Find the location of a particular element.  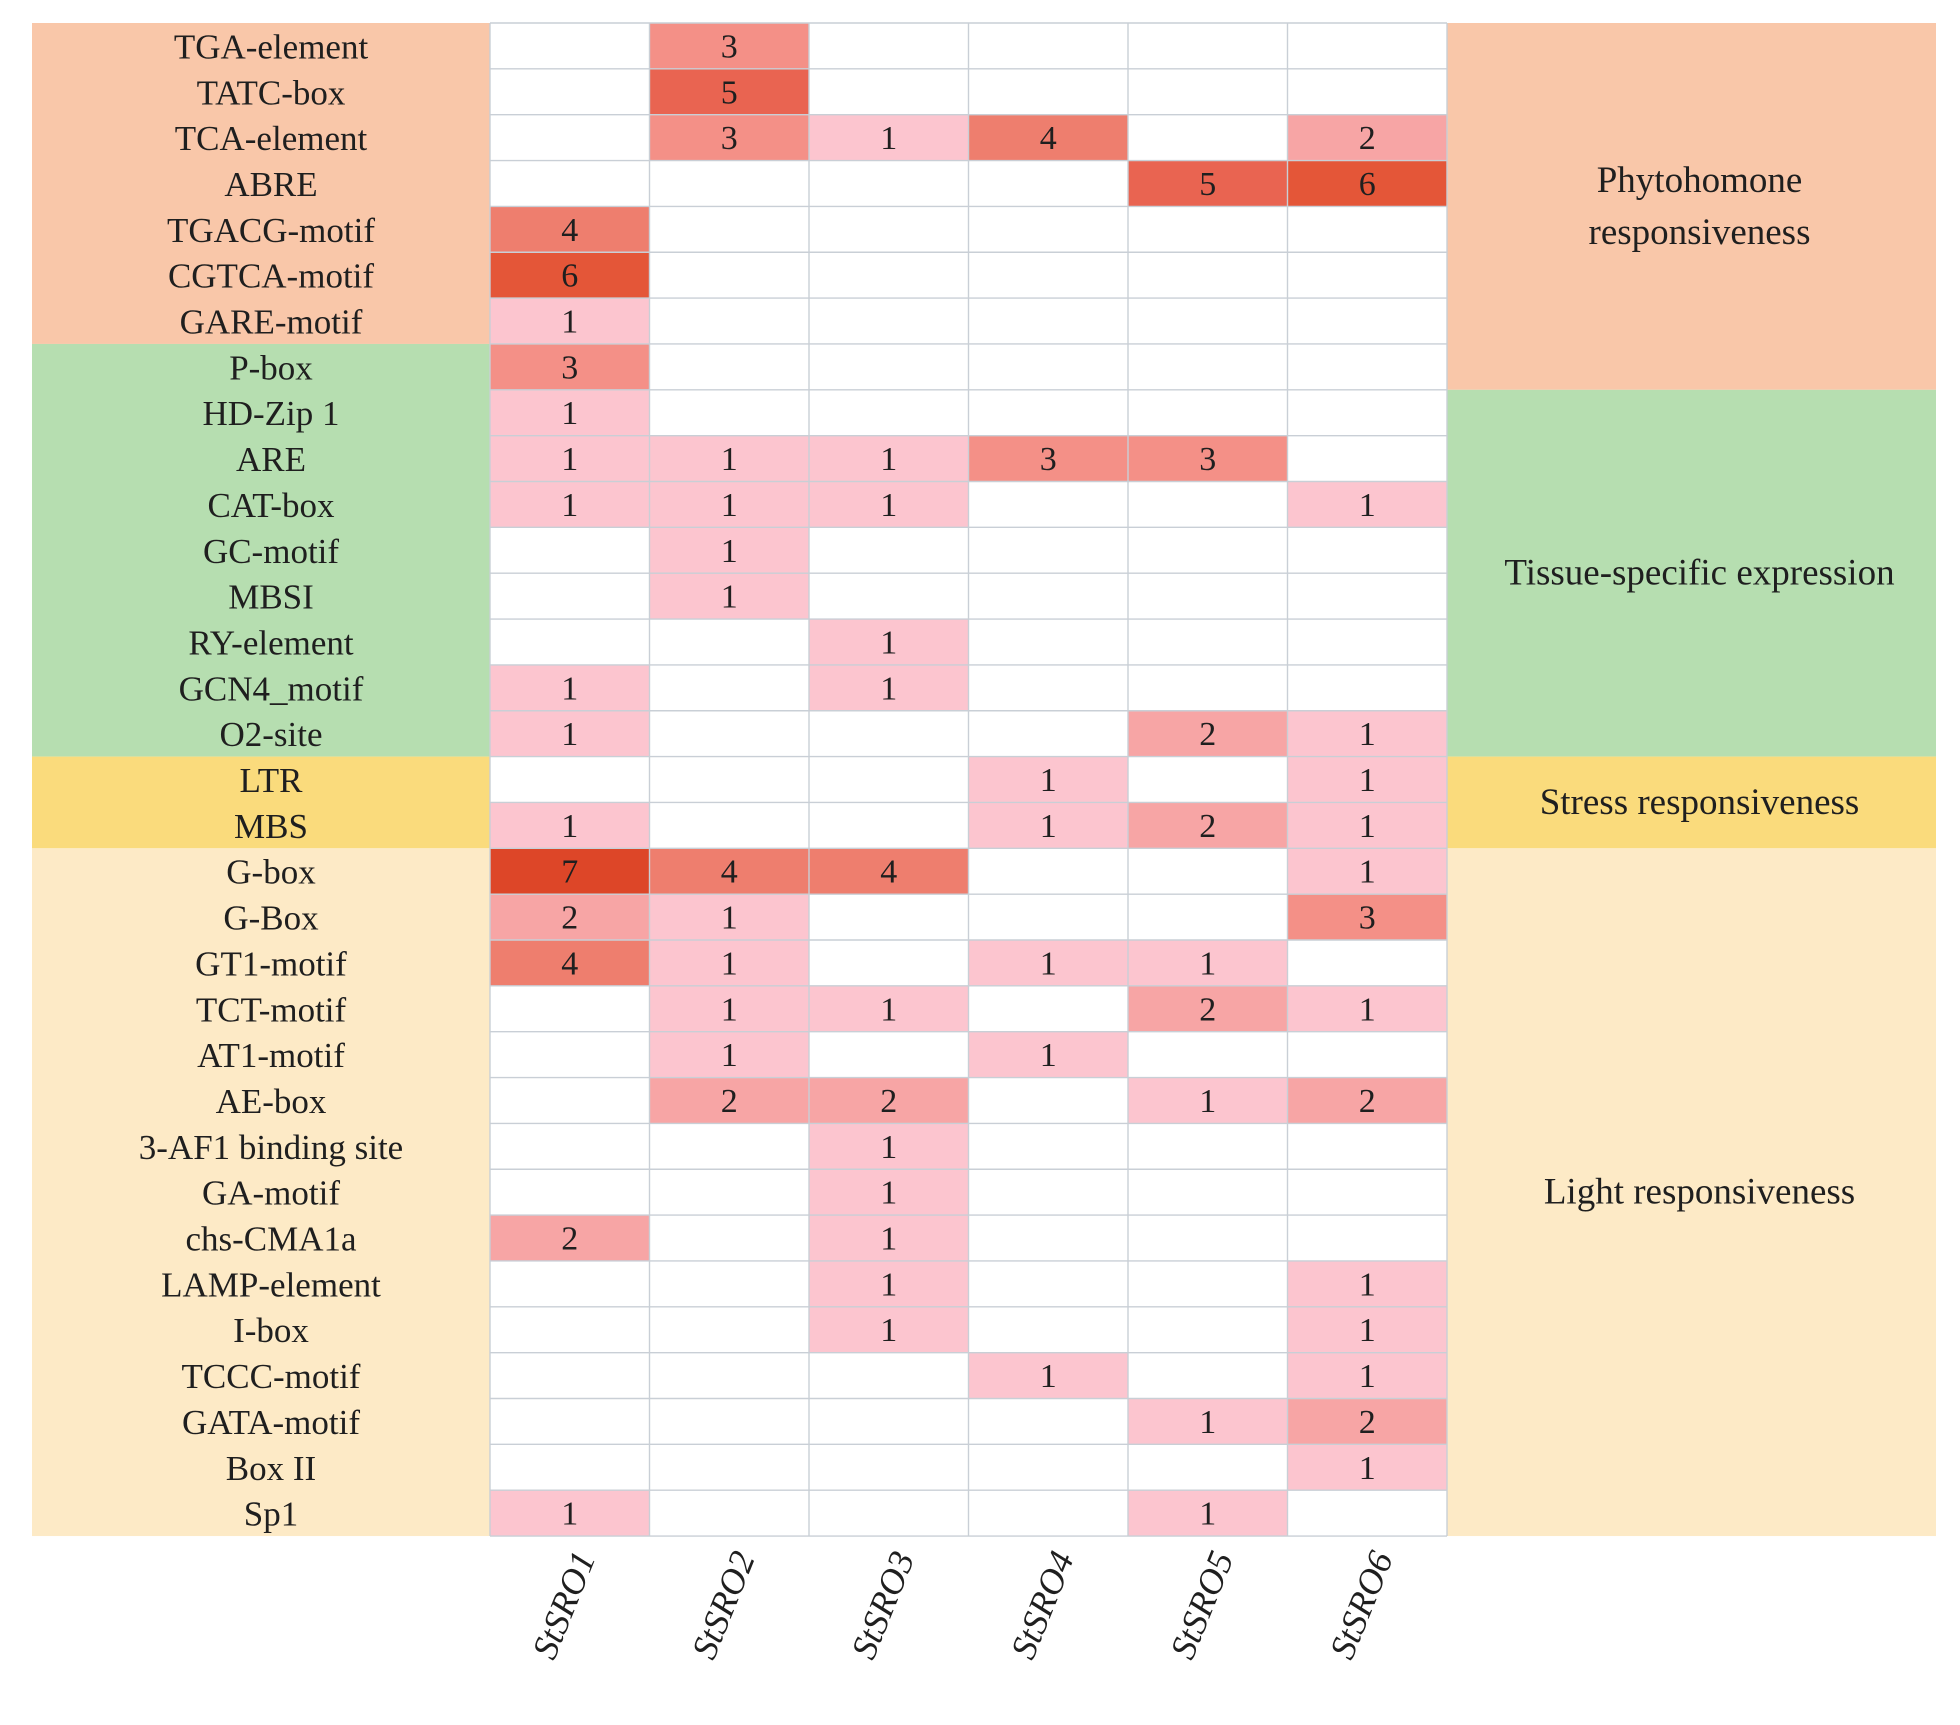

cell-value: 7 is located at coordinates (569, 872).